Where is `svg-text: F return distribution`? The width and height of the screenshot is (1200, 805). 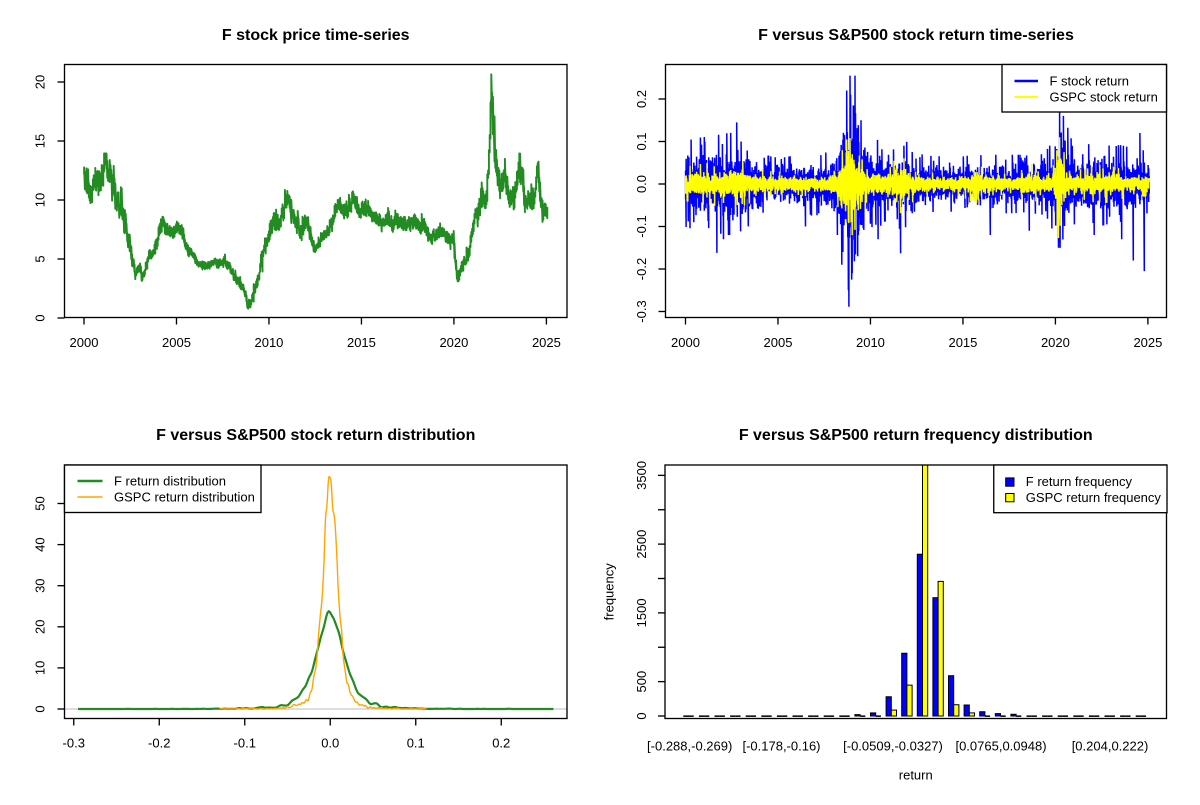 svg-text: F return distribution is located at coordinates (170, 481).